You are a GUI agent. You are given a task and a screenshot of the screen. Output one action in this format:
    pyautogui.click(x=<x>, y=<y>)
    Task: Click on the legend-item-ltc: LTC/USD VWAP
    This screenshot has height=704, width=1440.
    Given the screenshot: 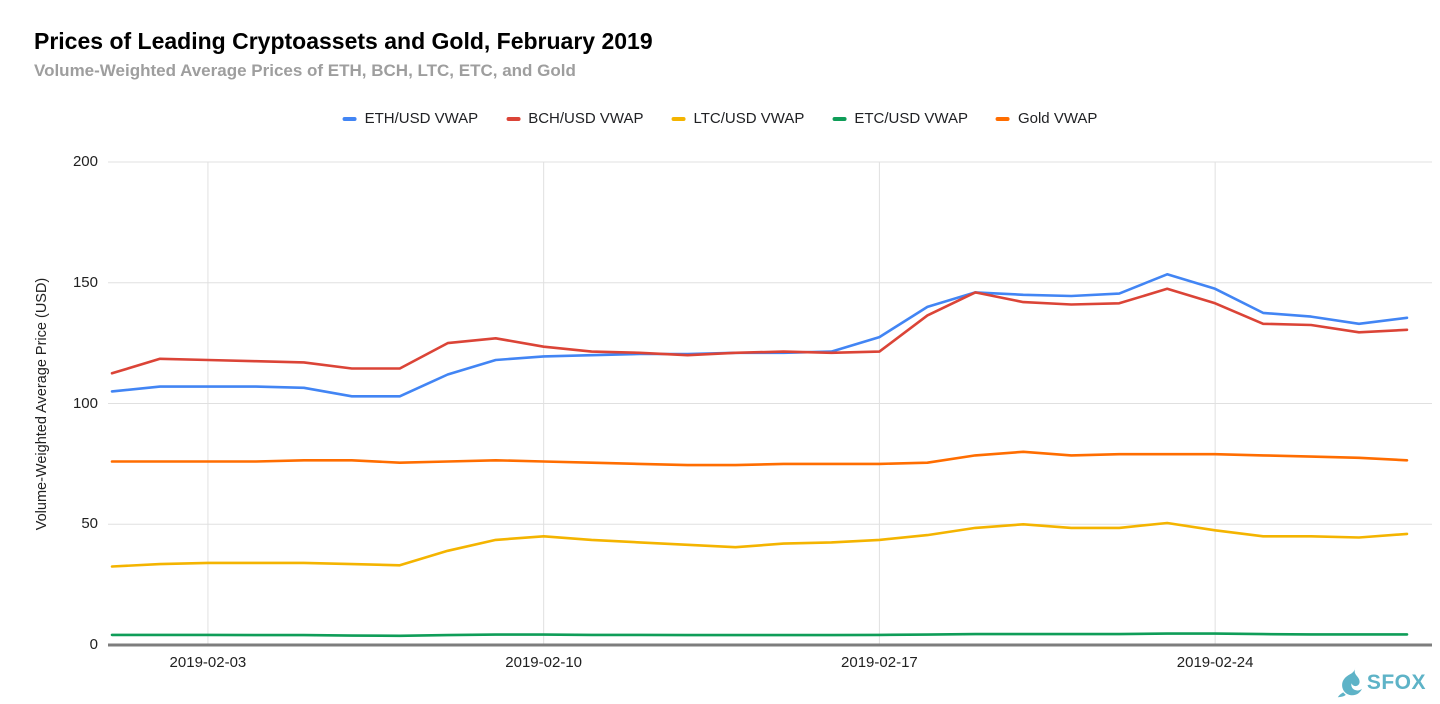 What is the action you would take?
    pyautogui.click(x=737, y=118)
    